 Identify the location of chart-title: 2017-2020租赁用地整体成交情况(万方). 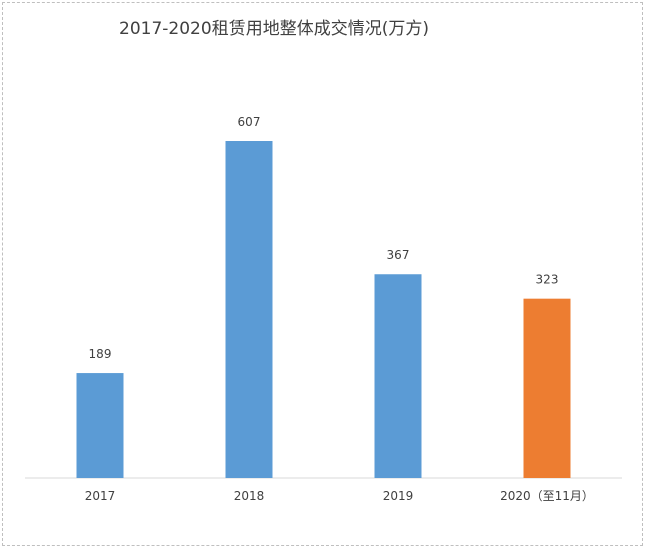
(274, 29).